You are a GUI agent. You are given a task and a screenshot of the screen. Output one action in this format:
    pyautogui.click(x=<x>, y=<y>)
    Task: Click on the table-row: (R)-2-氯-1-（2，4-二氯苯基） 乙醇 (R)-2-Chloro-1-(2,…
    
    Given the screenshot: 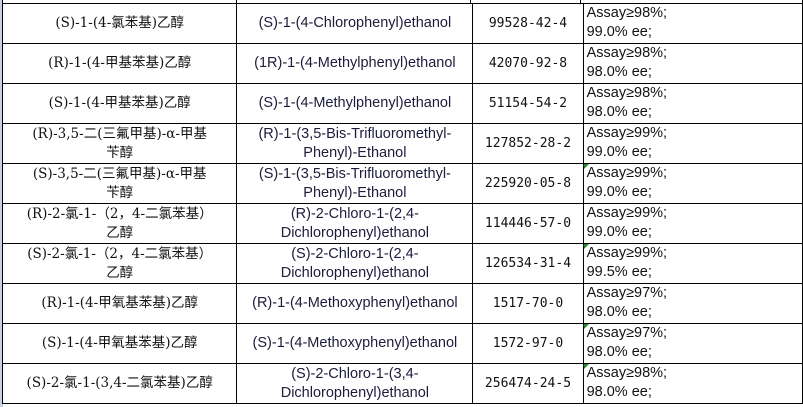 What is the action you would take?
    pyautogui.click(x=402, y=223)
    